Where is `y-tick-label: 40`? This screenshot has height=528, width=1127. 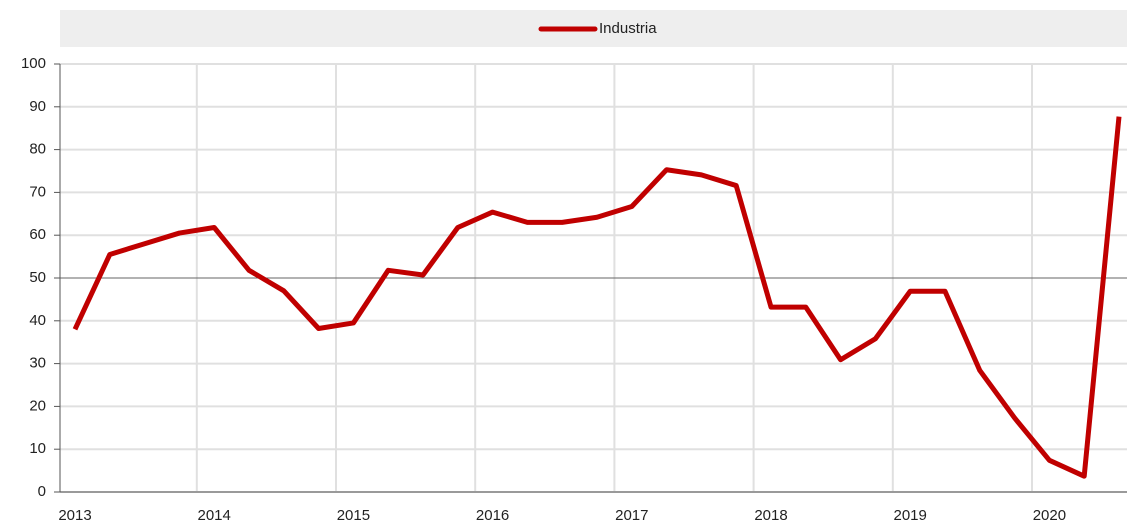
y-tick-label: 40 is located at coordinates (37, 320).